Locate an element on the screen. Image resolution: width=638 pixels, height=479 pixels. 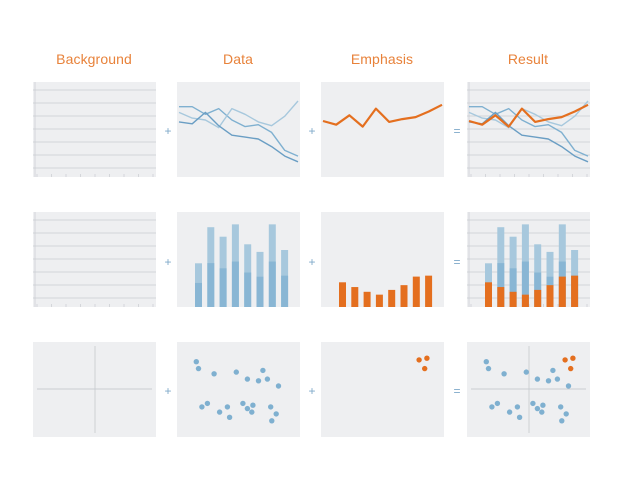
panel-line-background-svg is located at coordinates (94, 129).